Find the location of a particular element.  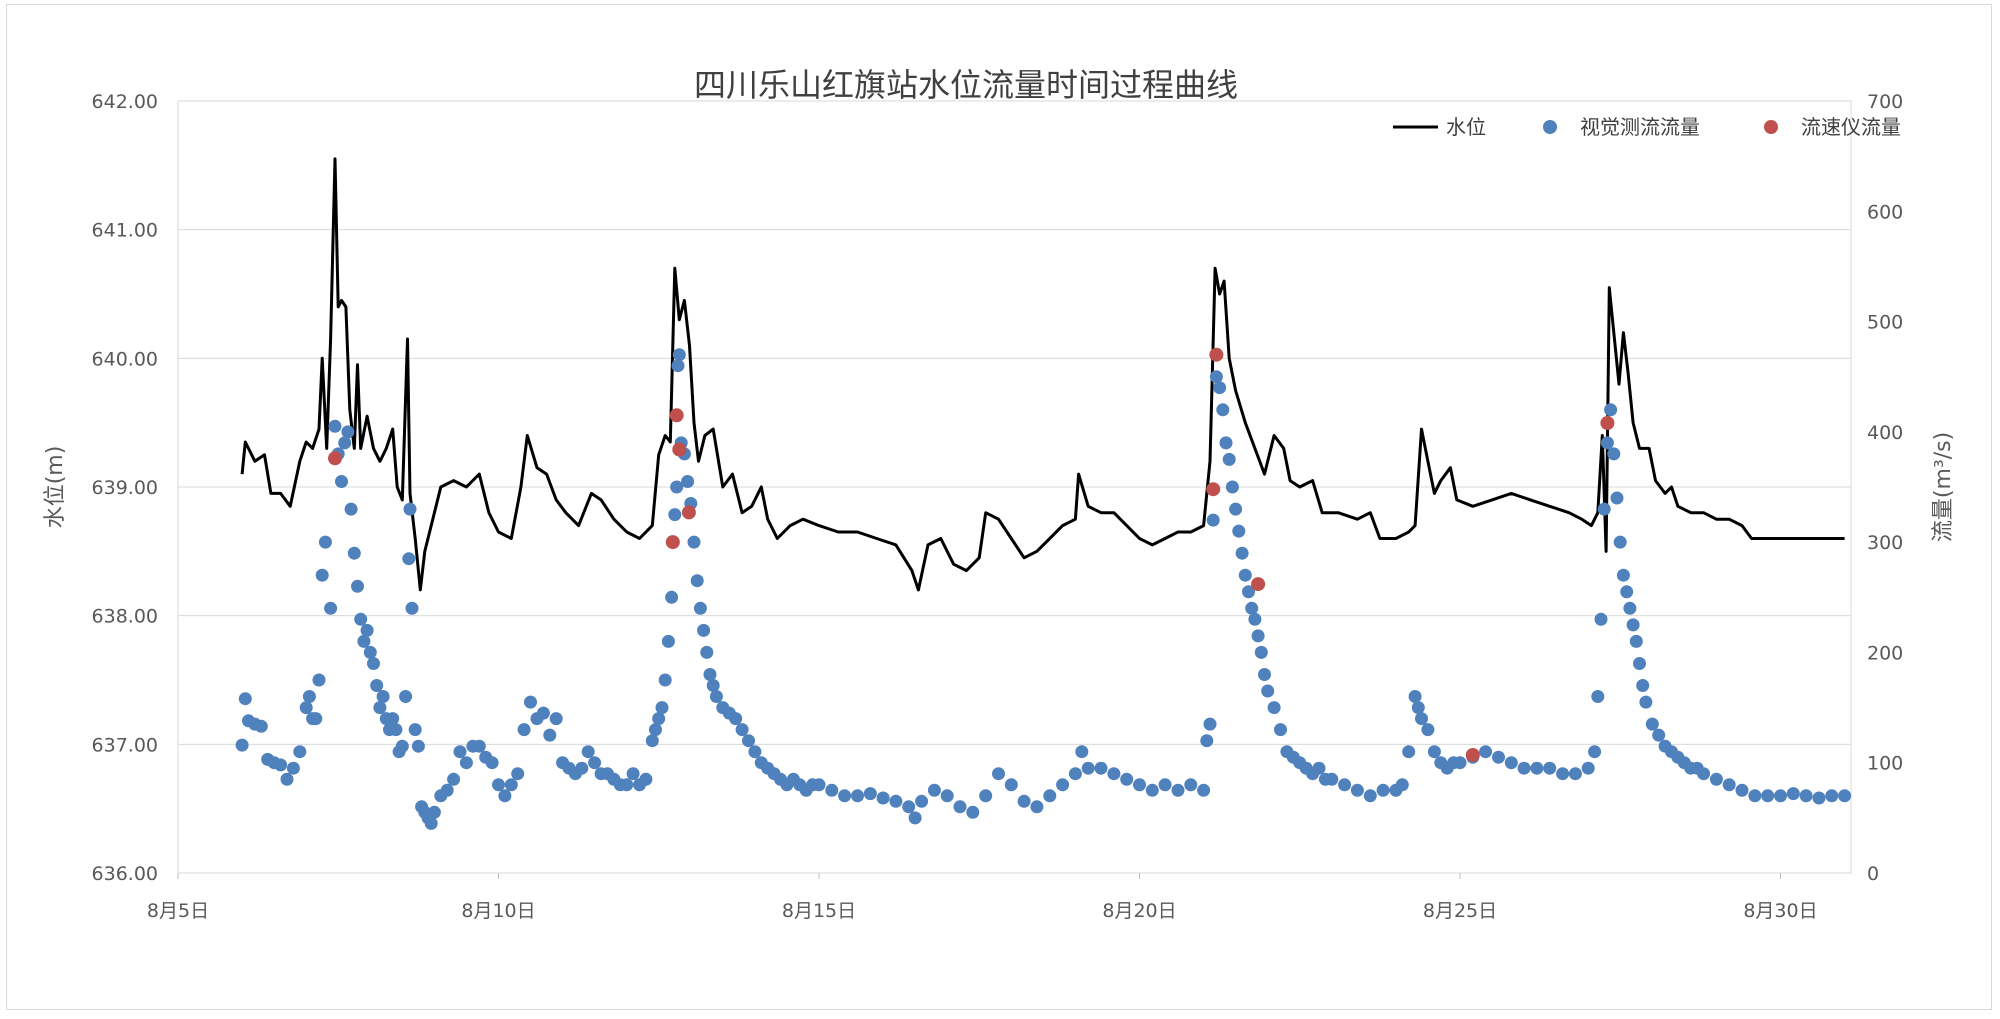

chart-title: 四川乐山红旗站水位流量时间过程曲线 is located at coordinates (966, 85).